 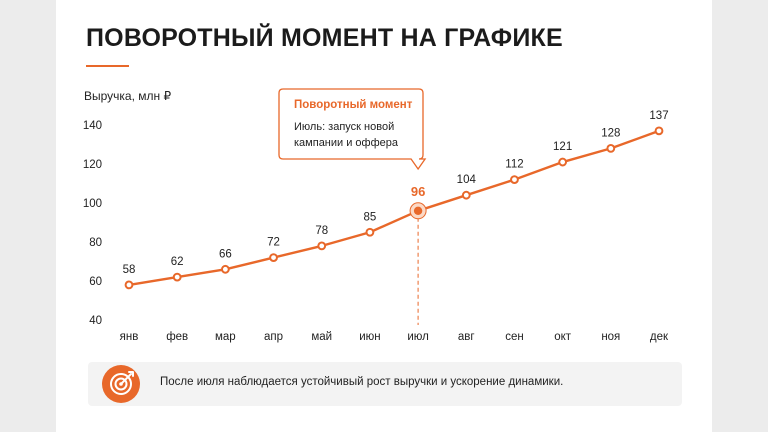 I want to click on target-icon, so click(x=121, y=384).